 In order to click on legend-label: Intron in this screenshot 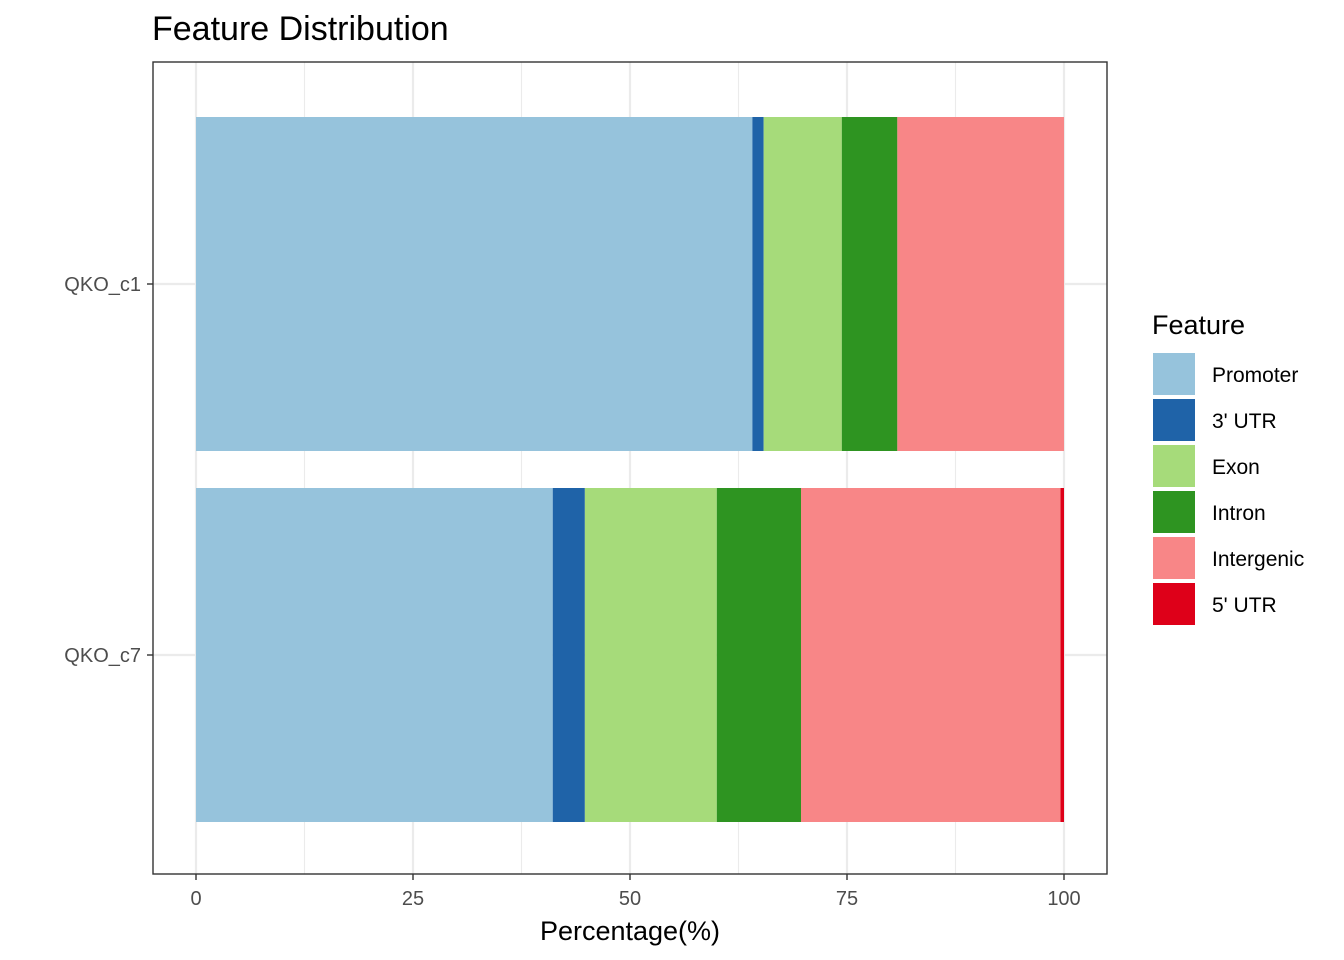, I will do `click(1239, 513)`.